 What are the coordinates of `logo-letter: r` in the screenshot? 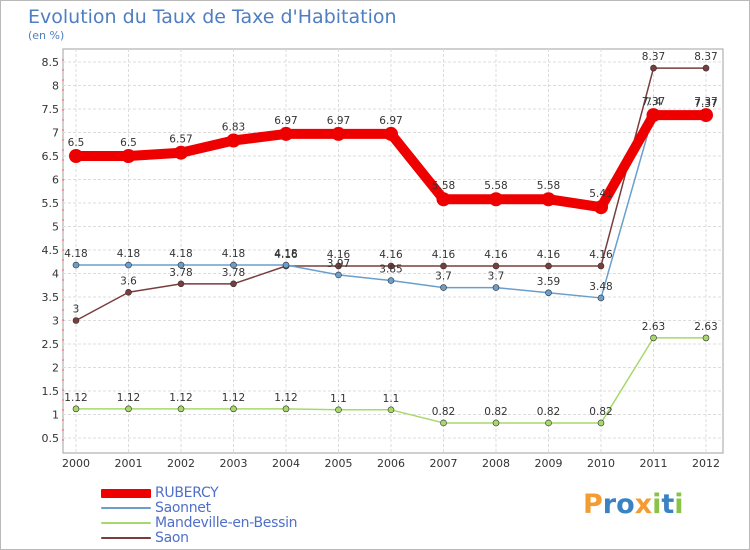 It's located at (609, 504).